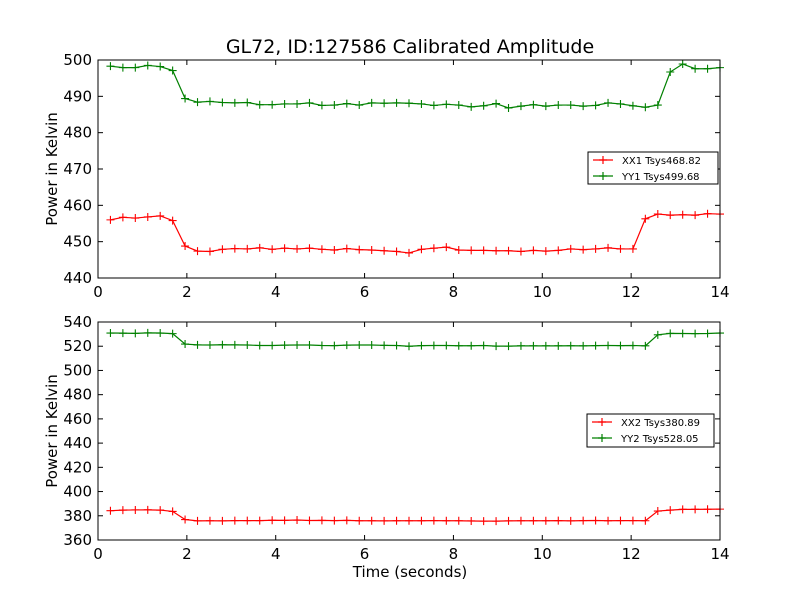 The image size is (800, 604). Describe the element at coordinates (276, 554) in the screenshot. I see `x-tick-label: 4` at that location.